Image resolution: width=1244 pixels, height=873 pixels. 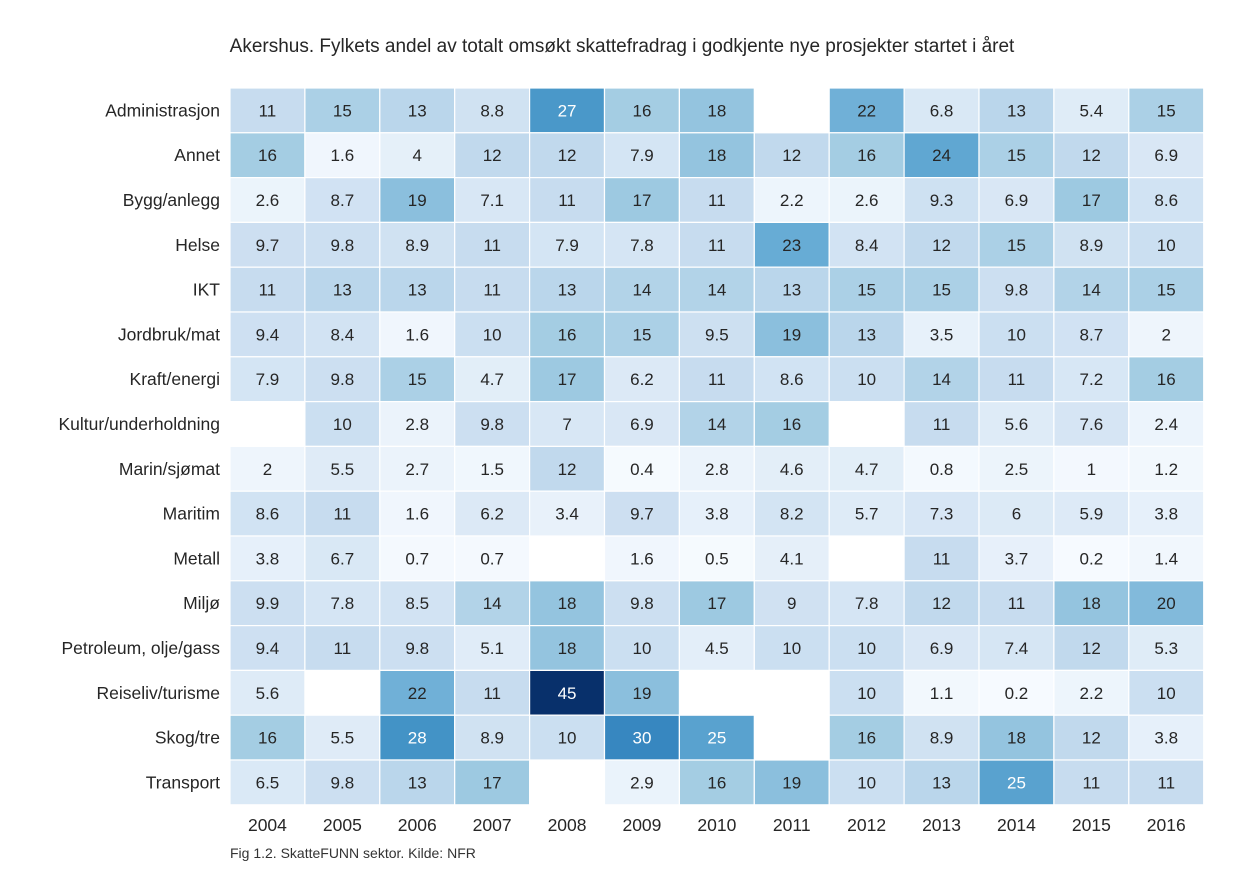 I want to click on cell-value-label: 7.6, so click(x=1092, y=424).